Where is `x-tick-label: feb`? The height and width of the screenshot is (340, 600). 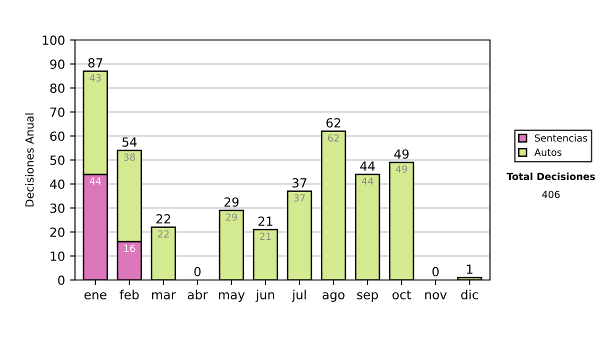 x-tick-label: feb is located at coordinates (129, 295).